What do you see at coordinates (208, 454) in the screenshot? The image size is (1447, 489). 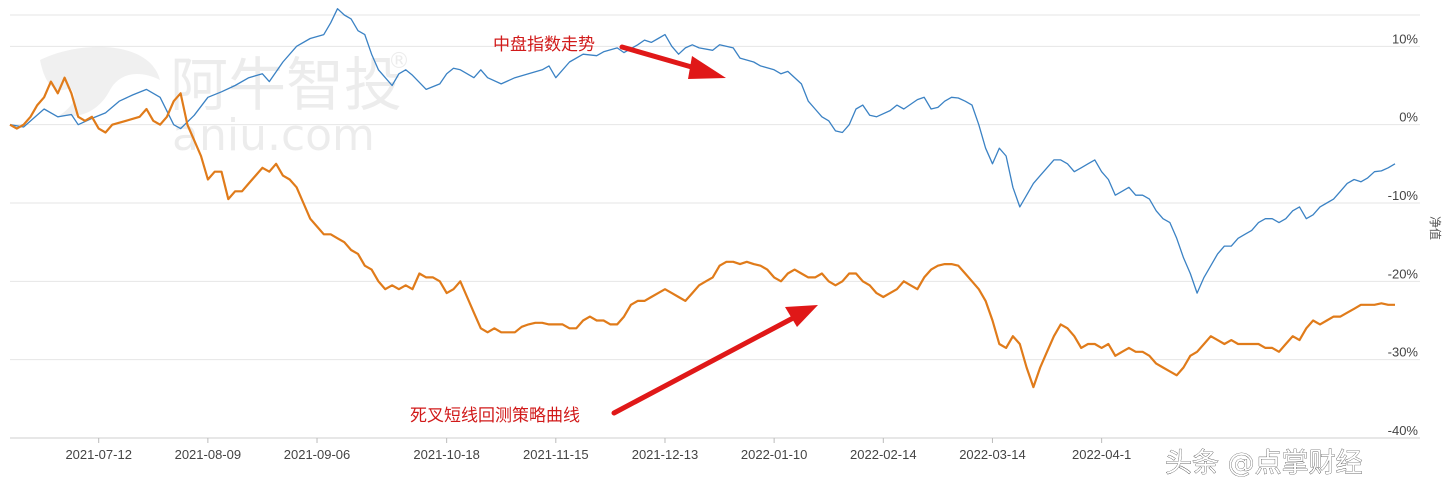 I see `x-tick-label: 2021-08-09` at bounding box center [208, 454].